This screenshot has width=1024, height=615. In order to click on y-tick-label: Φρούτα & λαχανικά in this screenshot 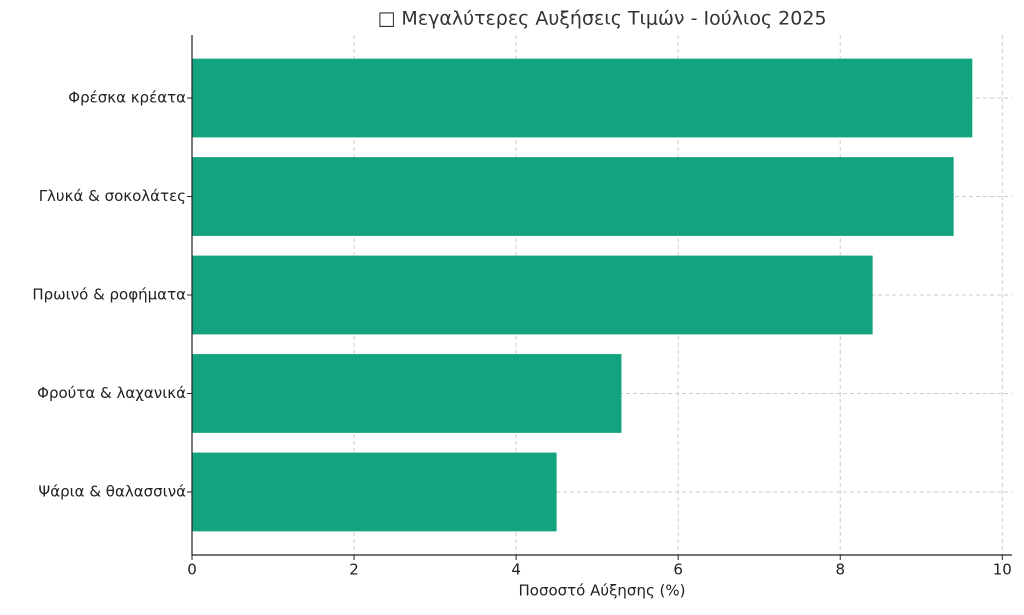, I will do `click(111, 393)`.